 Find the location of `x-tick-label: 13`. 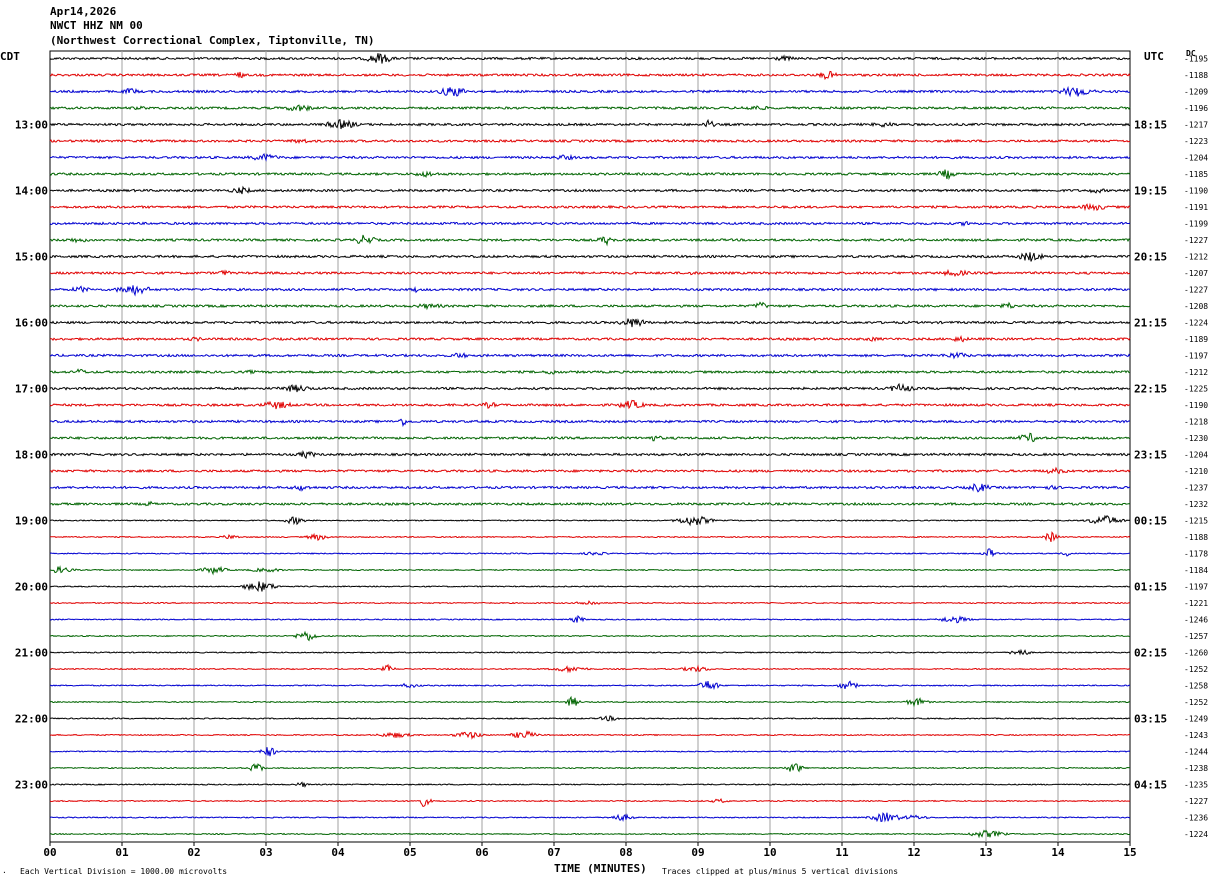

x-tick-label: 13 is located at coordinates (985, 852).